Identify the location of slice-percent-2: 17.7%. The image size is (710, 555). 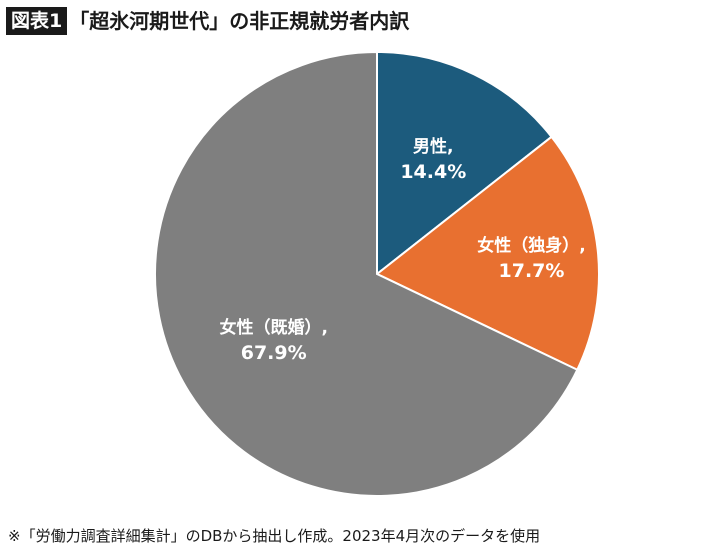
(532, 271).